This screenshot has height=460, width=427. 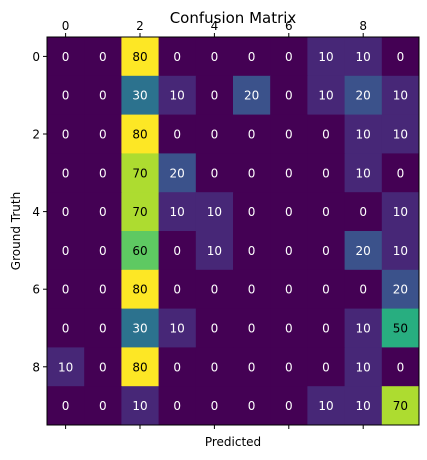 What do you see at coordinates (289, 26) in the screenshot?
I see `x-tick-label: 6` at bounding box center [289, 26].